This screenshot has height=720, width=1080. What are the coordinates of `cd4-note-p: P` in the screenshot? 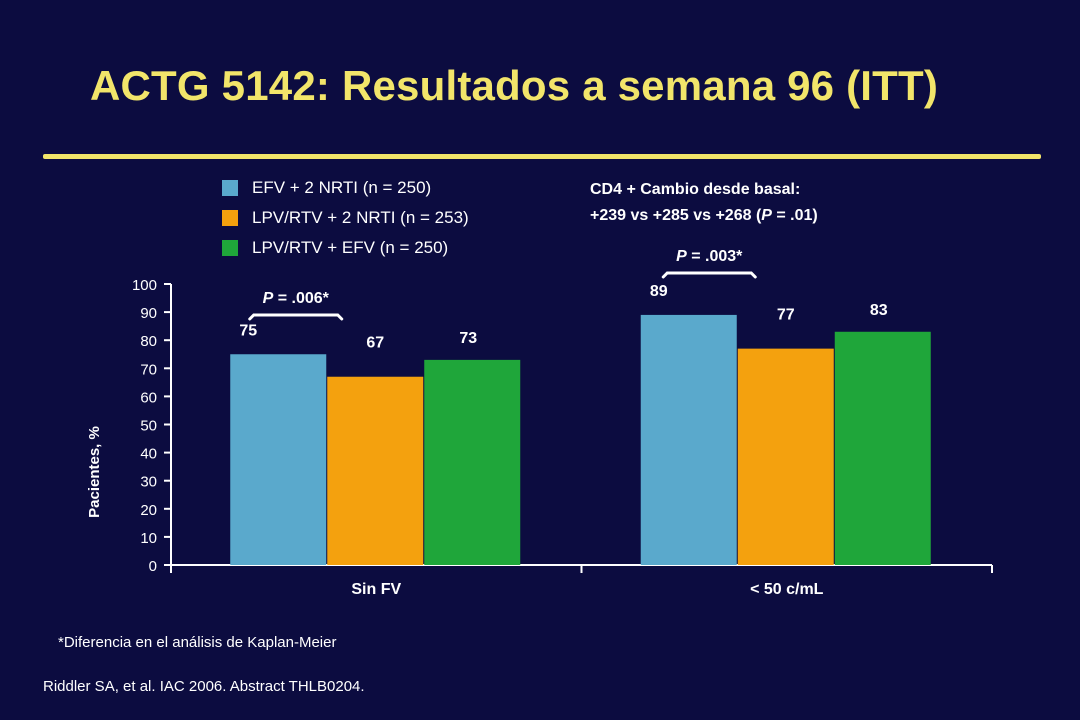 It's located at (766, 215).